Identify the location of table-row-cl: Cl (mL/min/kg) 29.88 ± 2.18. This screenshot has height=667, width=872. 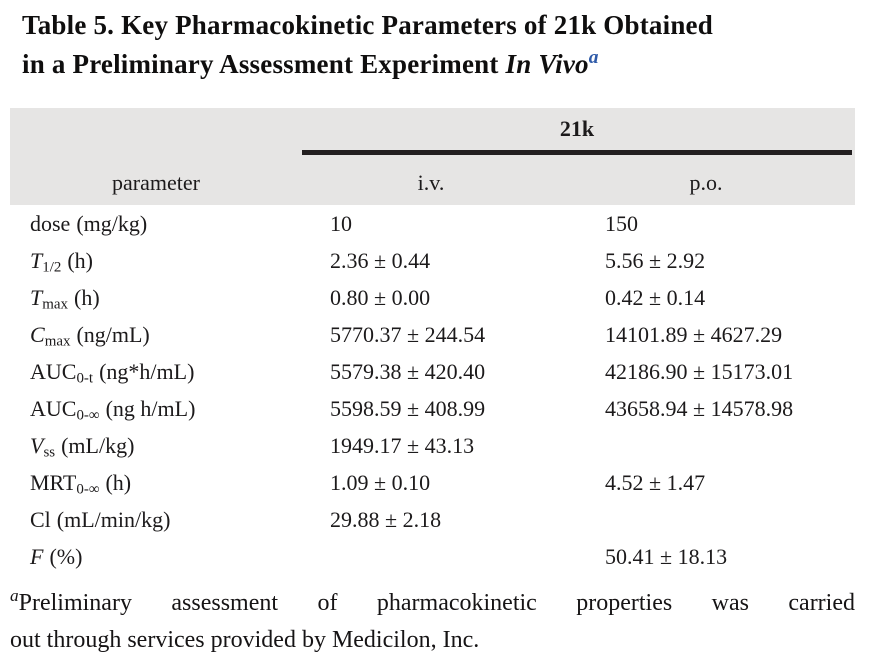
(432, 519).